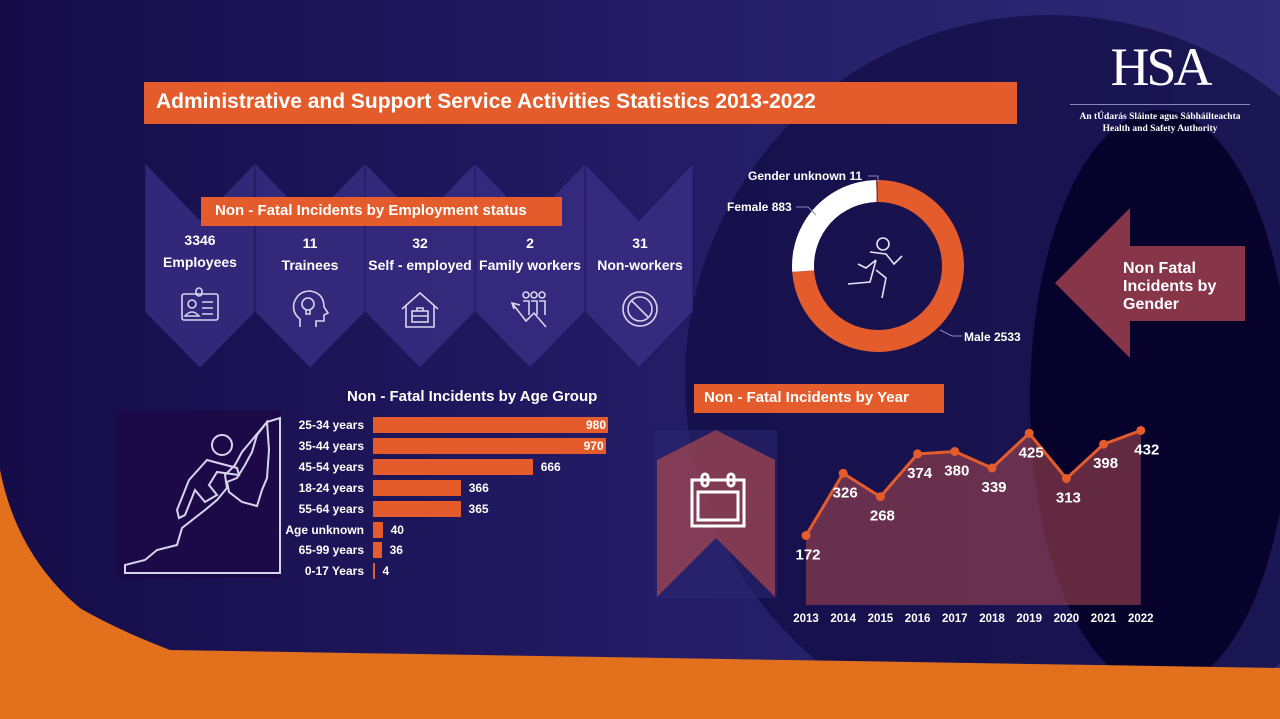 The image size is (1280, 719). What do you see at coordinates (875, 268) in the screenshot?
I see `runner-icon` at bounding box center [875, 268].